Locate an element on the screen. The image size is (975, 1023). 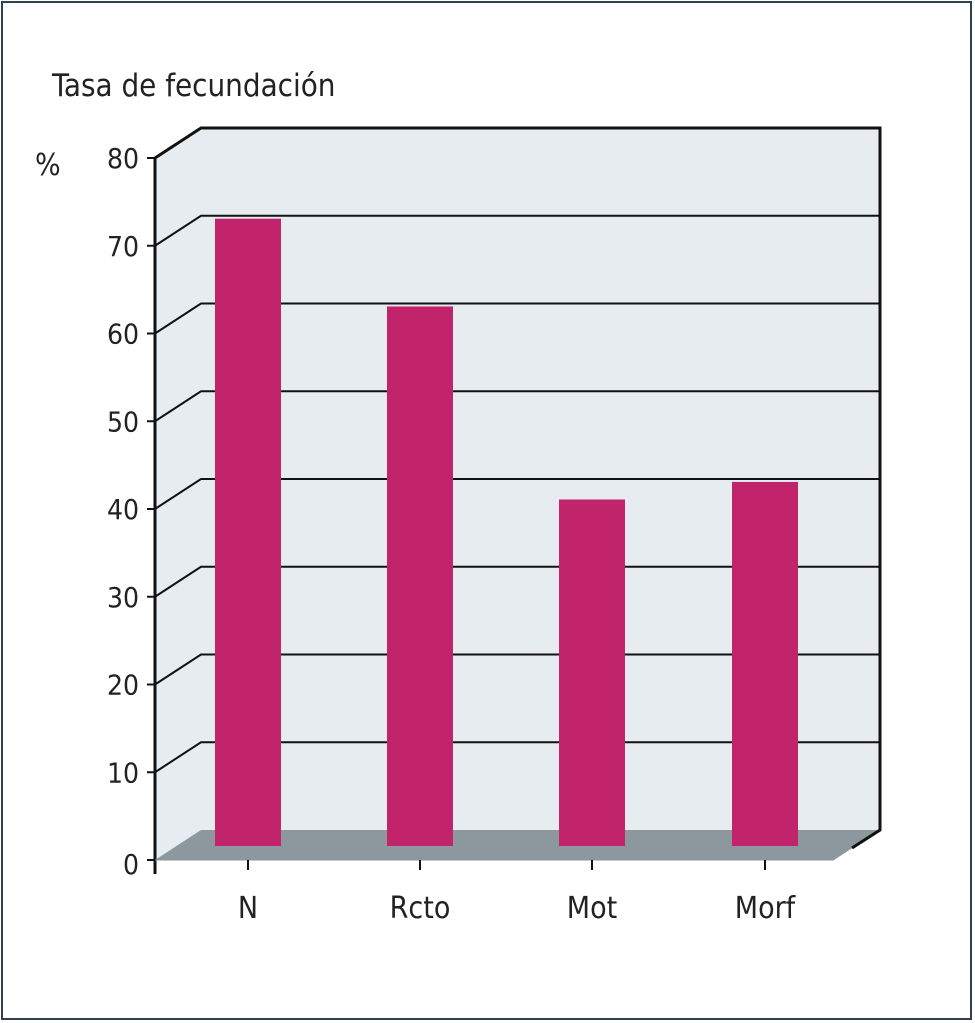
y-tick-label: 0 is located at coordinates (131, 864).